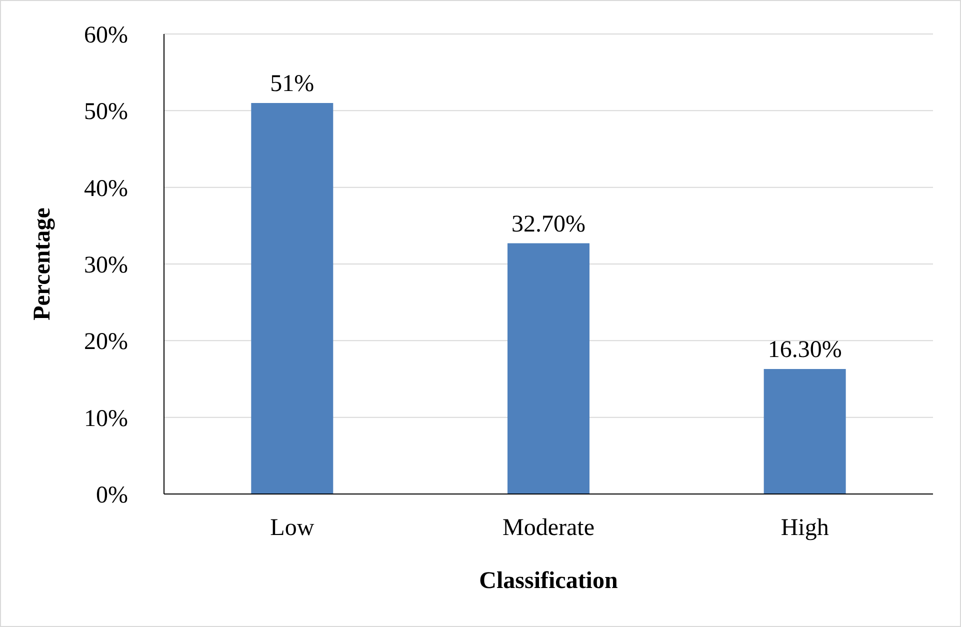 This screenshot has width=961, height=627. What do you see at coordinates (106, 112) in the screenshot?
I see `y-tick-label: 50%` at bounding box center [106, 112].